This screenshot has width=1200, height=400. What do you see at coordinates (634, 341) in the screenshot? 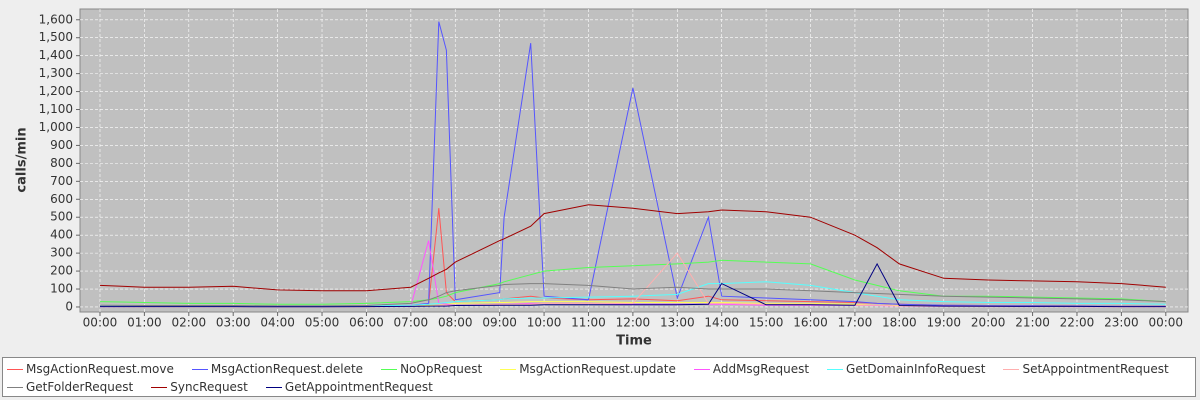
I see `x-axis-title: Time` at bounding box center [634, 341].